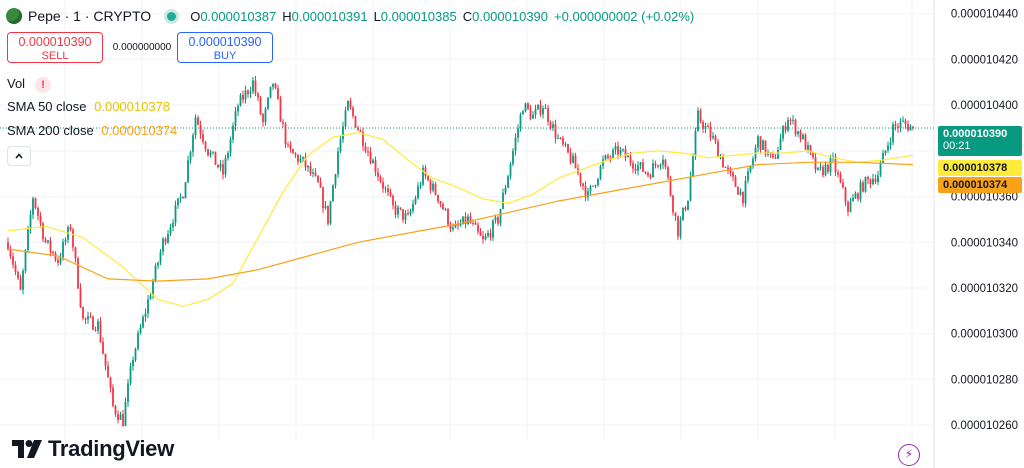  I want to click on lightning-icon: ⚡, so click(909, 455).